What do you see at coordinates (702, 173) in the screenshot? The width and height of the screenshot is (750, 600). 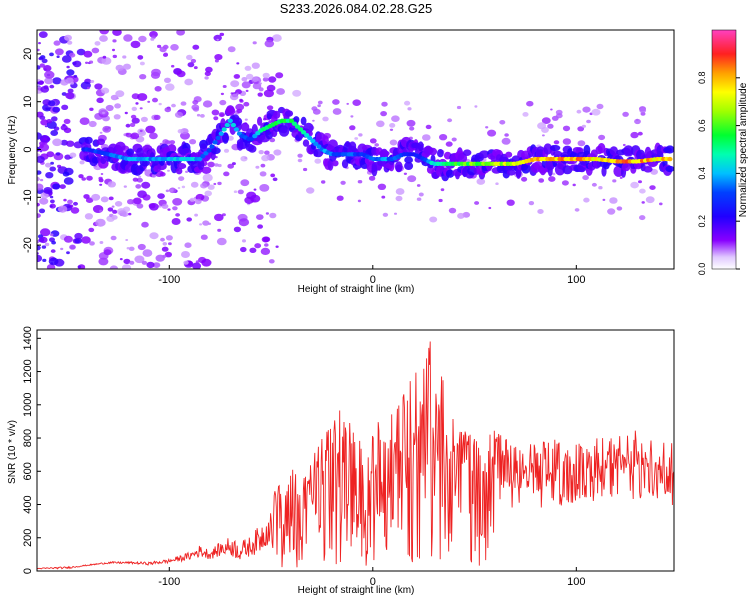 I see `colorbar-tick-label: 0.4` at bounding box center [702, 173].